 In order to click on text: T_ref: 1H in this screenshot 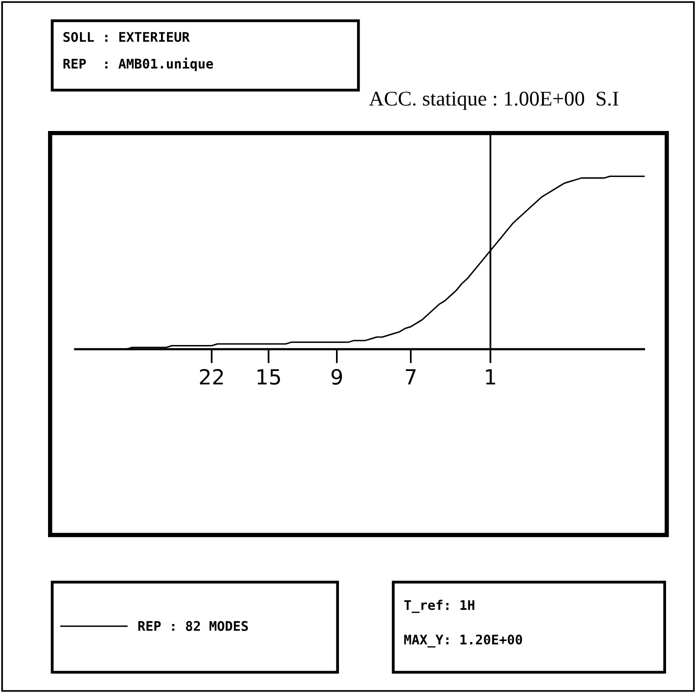, I will do `click(439, 606)`.